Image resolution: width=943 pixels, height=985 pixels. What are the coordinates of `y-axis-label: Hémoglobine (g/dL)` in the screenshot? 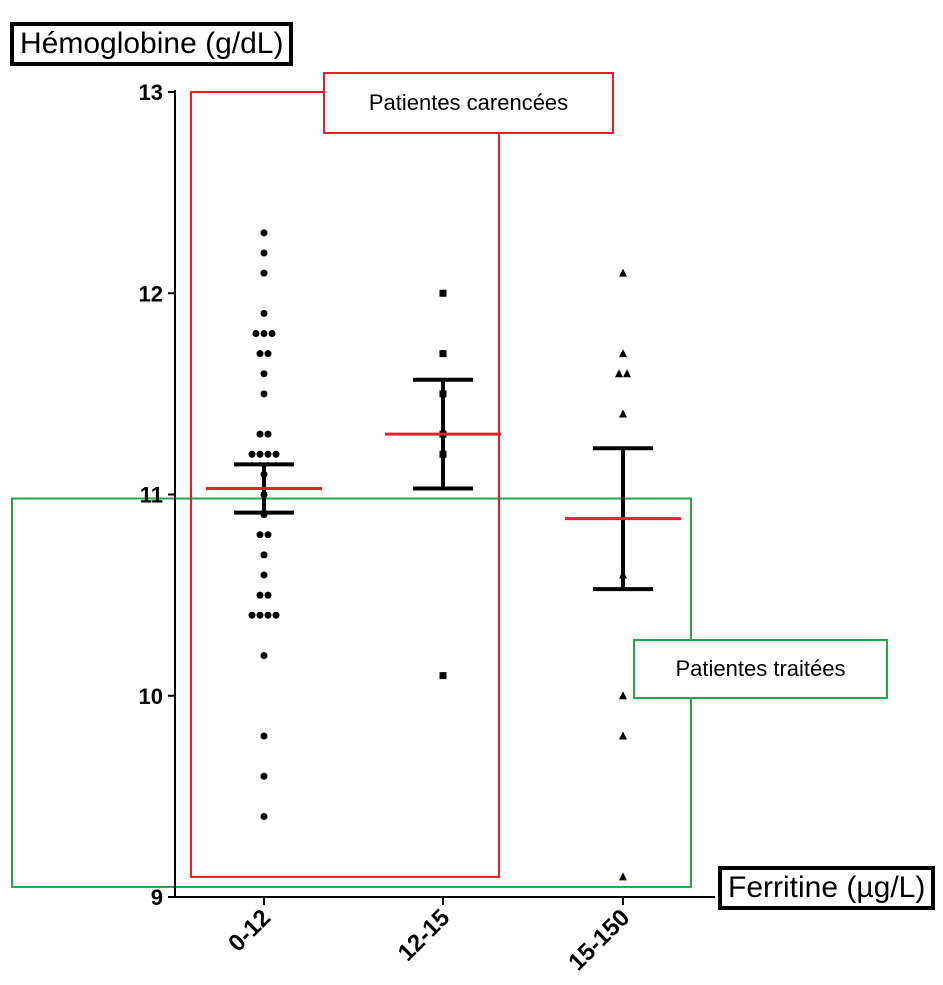 It's located at (152, 44).